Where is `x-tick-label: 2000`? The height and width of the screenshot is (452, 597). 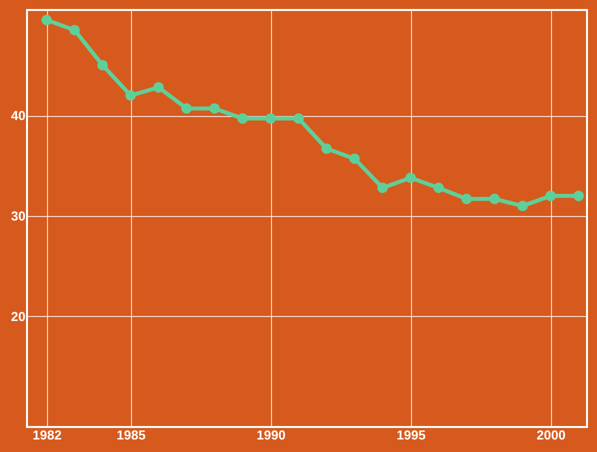
x-tick-label: 2000 is located at coordinates (551, 435).